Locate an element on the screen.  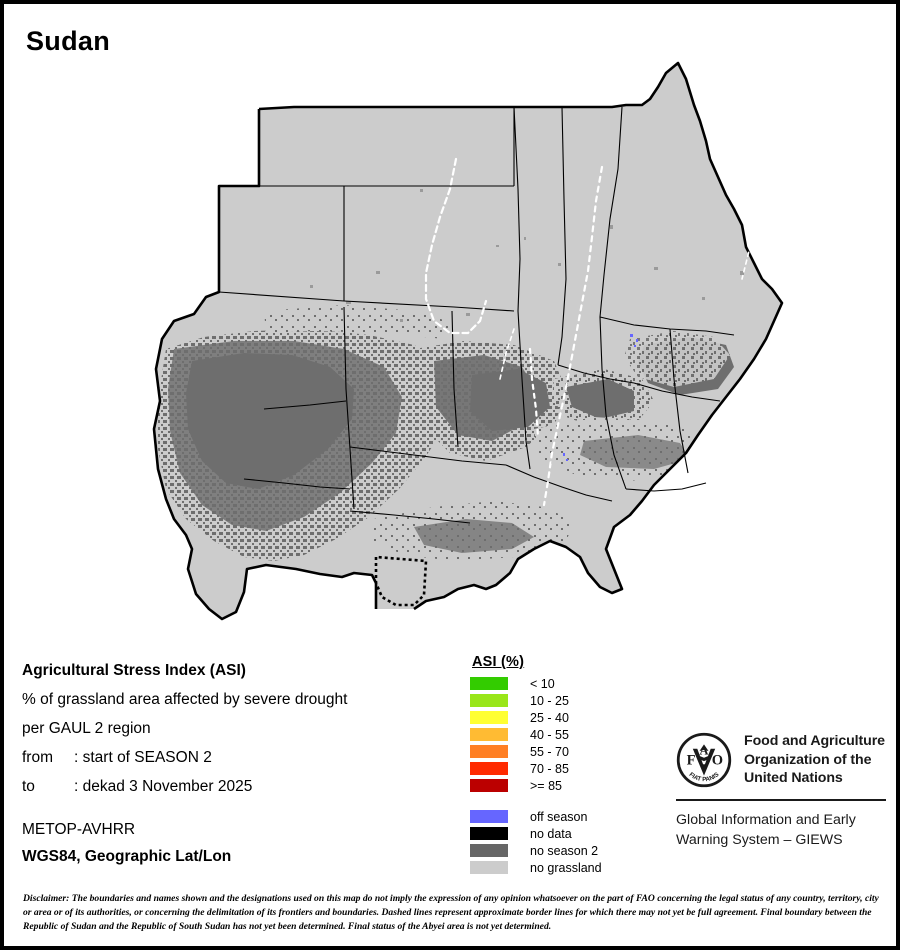
svg-text: FIAT PANIS is located at coordinates (704, 777).